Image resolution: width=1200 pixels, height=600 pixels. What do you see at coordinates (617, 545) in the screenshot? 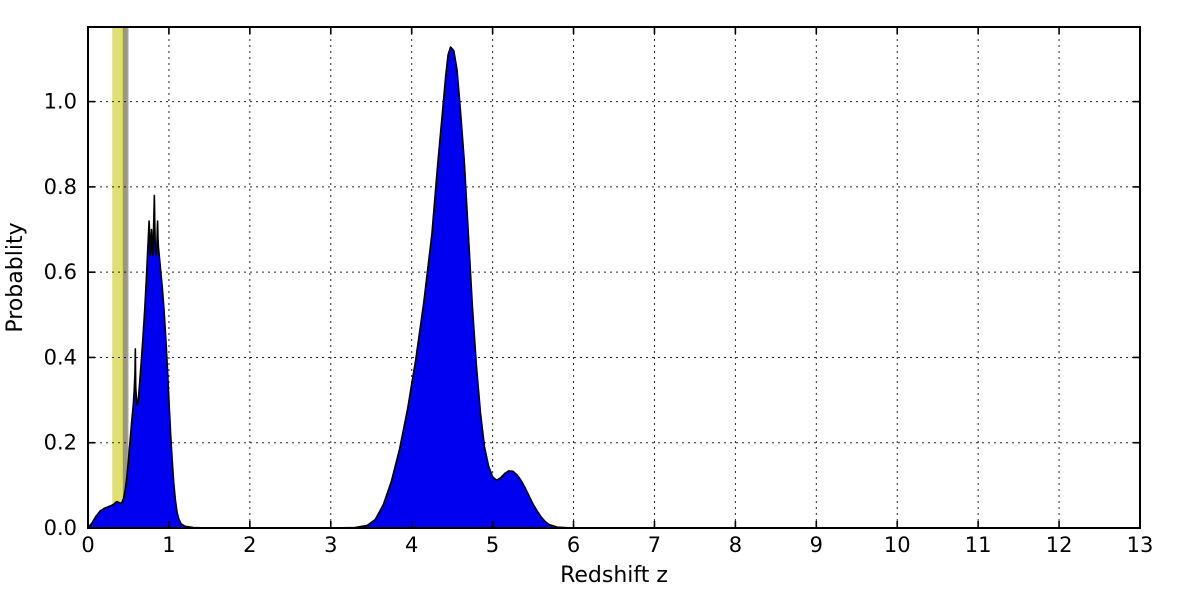
I see `x-axis-tick-labels: 0 1 2 3 4 5 6 7 8 9 10 11 12 13` at bounding box center [617, 545].